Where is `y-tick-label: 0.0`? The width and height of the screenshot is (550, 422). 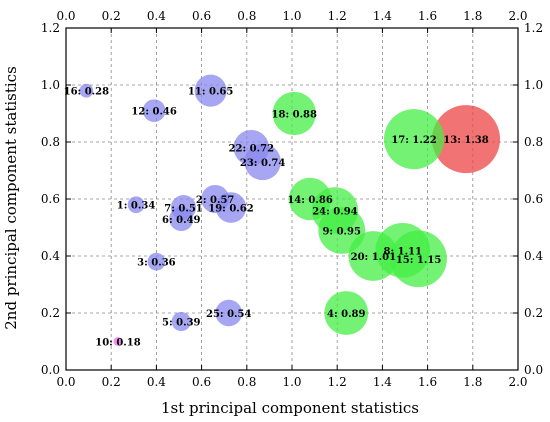 y-tick-label: 0.0 is located at coordinates (50, 370).